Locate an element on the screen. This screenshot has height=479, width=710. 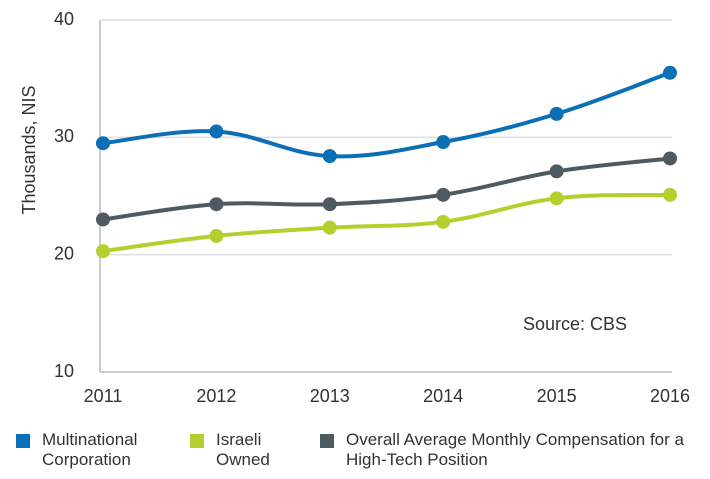
y-tick-label: 40 is located at coordinates (64, 19).